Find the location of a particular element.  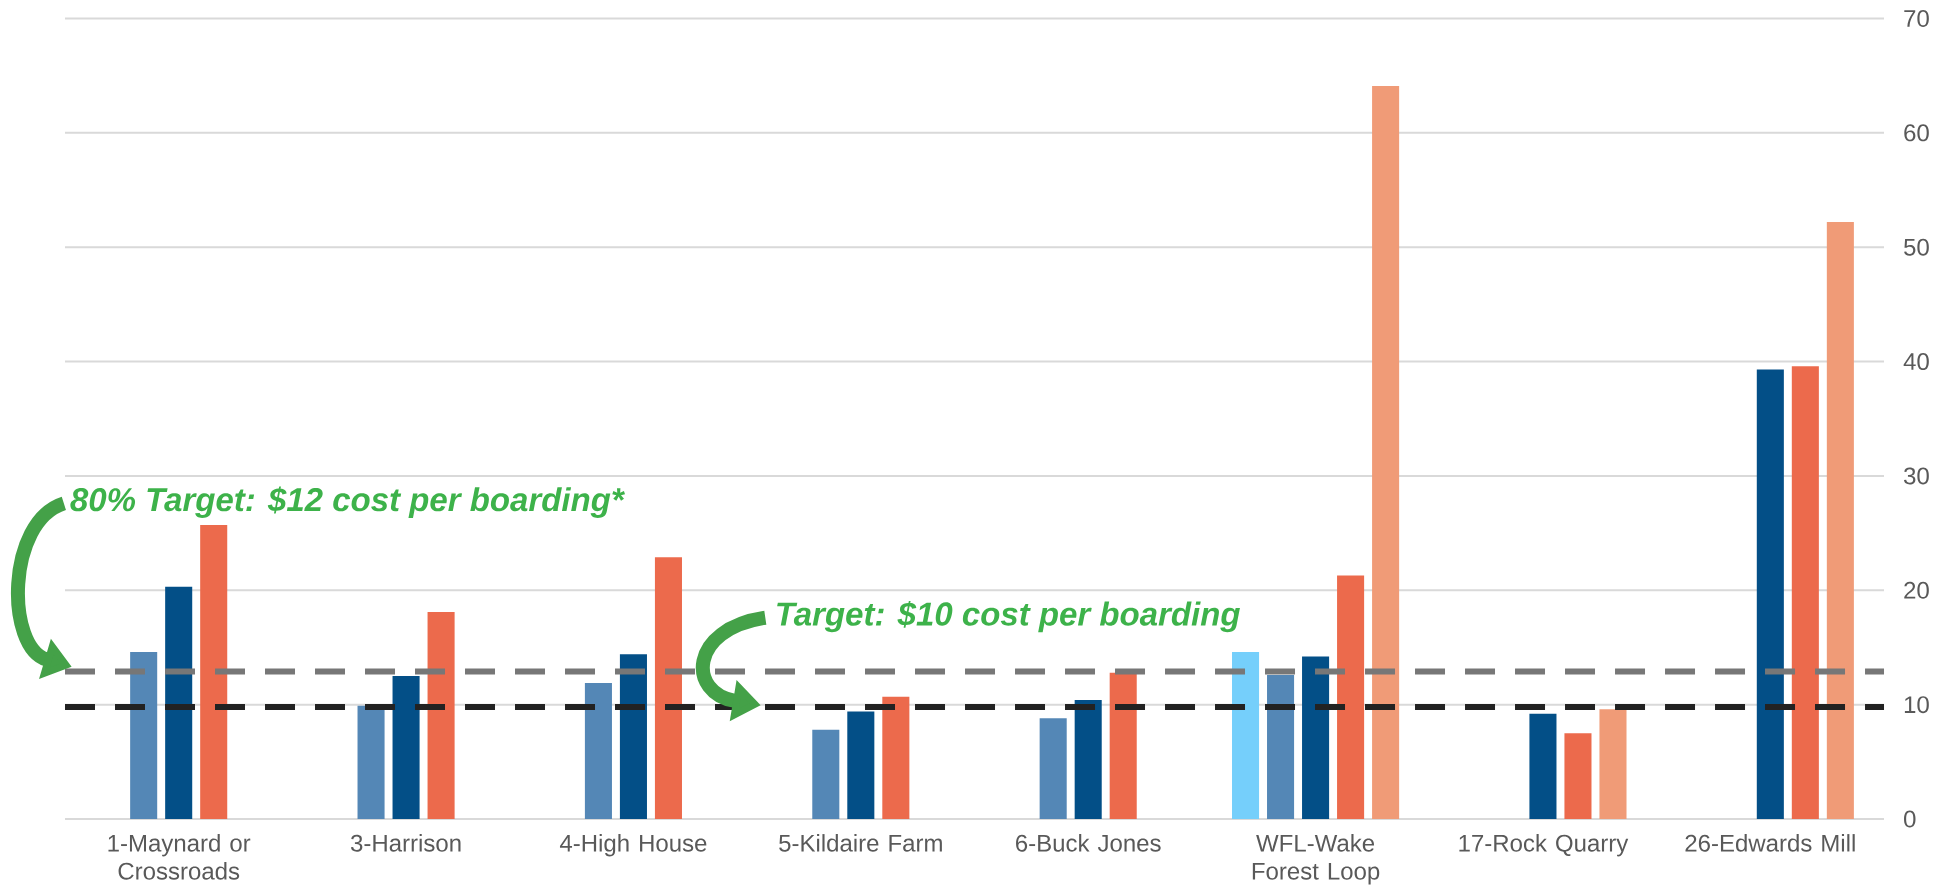

annotation: 80% Target: $12 cost per boarding* is located at coordinates (347, 502).